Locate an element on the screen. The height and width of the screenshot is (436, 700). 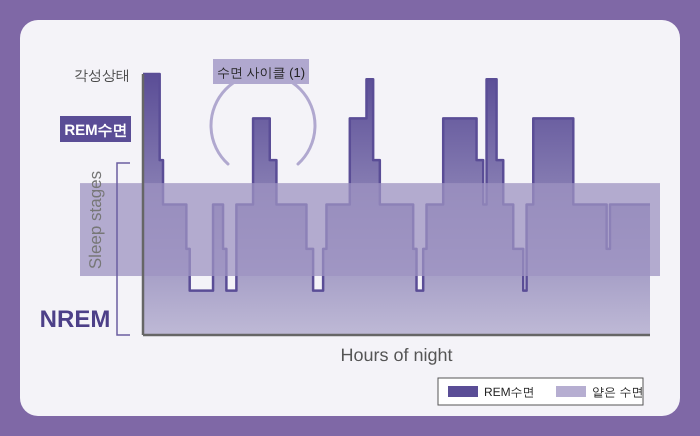
annotation: 수면 사이클 (1) is located at coordinates (261, 72).